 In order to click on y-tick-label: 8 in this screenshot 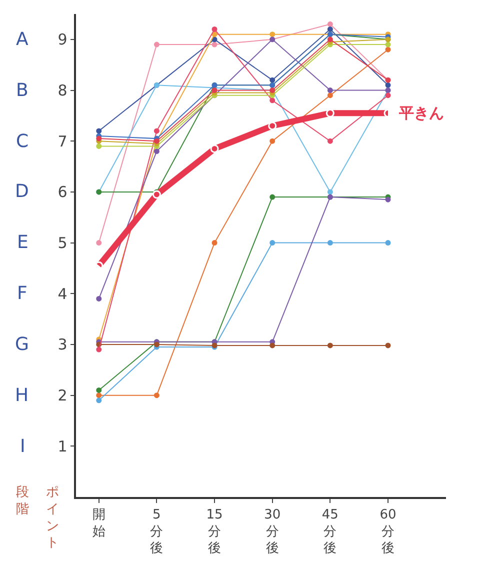, I will do `click(63, 91)`.